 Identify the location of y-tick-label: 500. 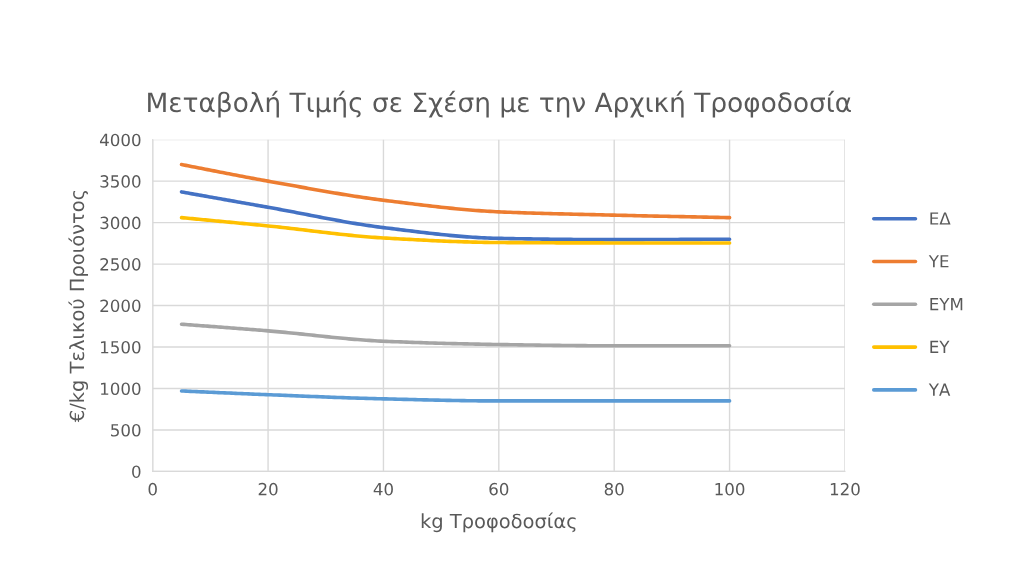
(126, 430).